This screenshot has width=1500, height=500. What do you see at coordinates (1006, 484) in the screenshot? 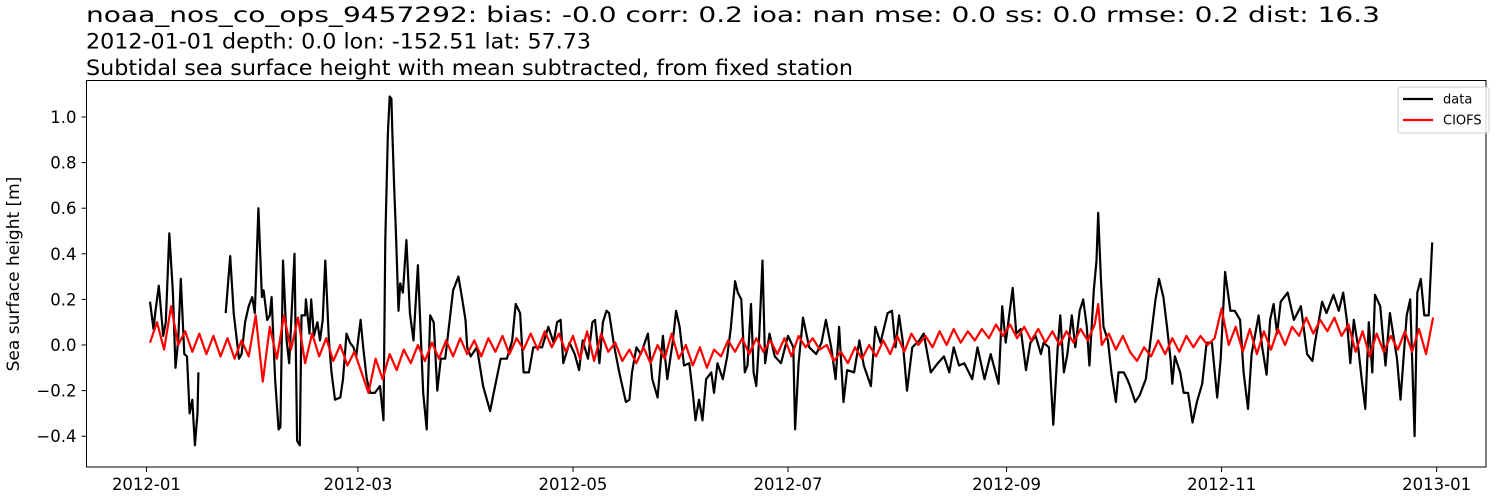
I see `x-tick-label: 2012-09` at bounding box center [1006, 484].